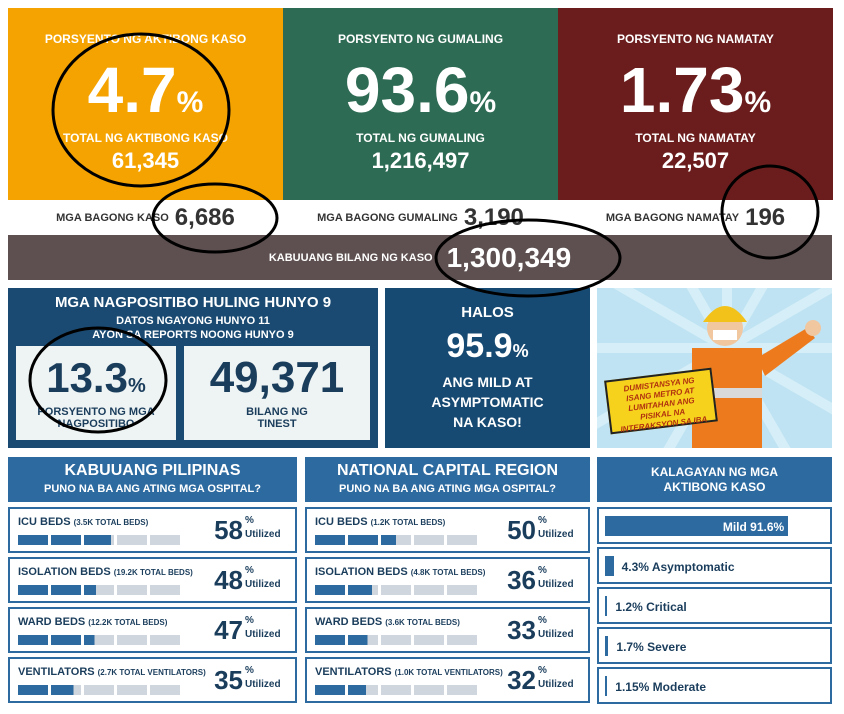 The width and height of the screenshot is (844, 714). Describe the element at coordinates (753, 527) in the screenshot. I see `status-label: Mild 91.6%` at that location.